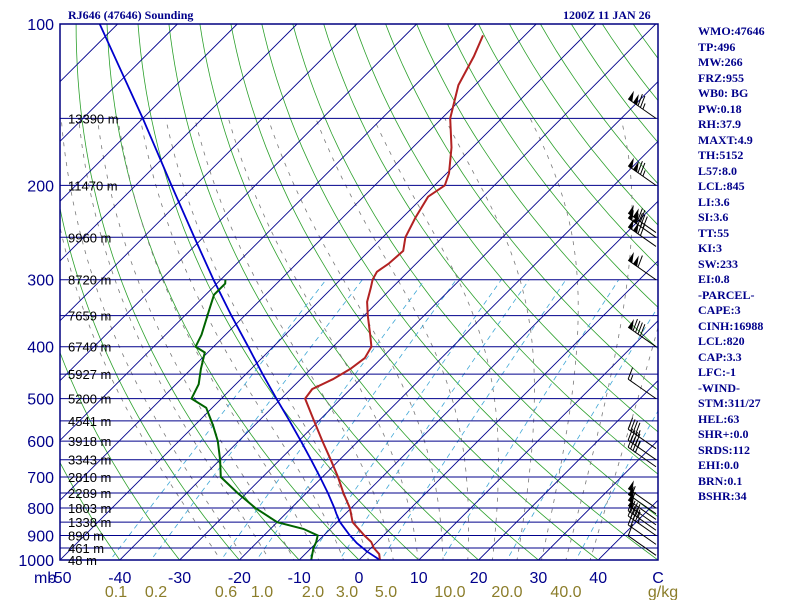 This screenshot has height=600, width=800. What do you see at coordinates (93, 185) in the screenshot?
I see `height-label: 11470 m` at bounding box center [93, 185].